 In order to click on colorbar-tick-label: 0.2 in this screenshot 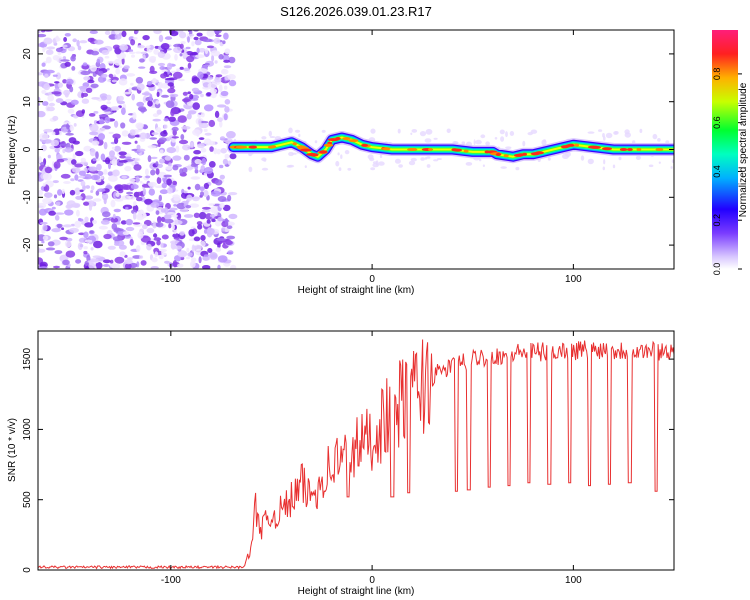, I will do `click(717, 220)`.